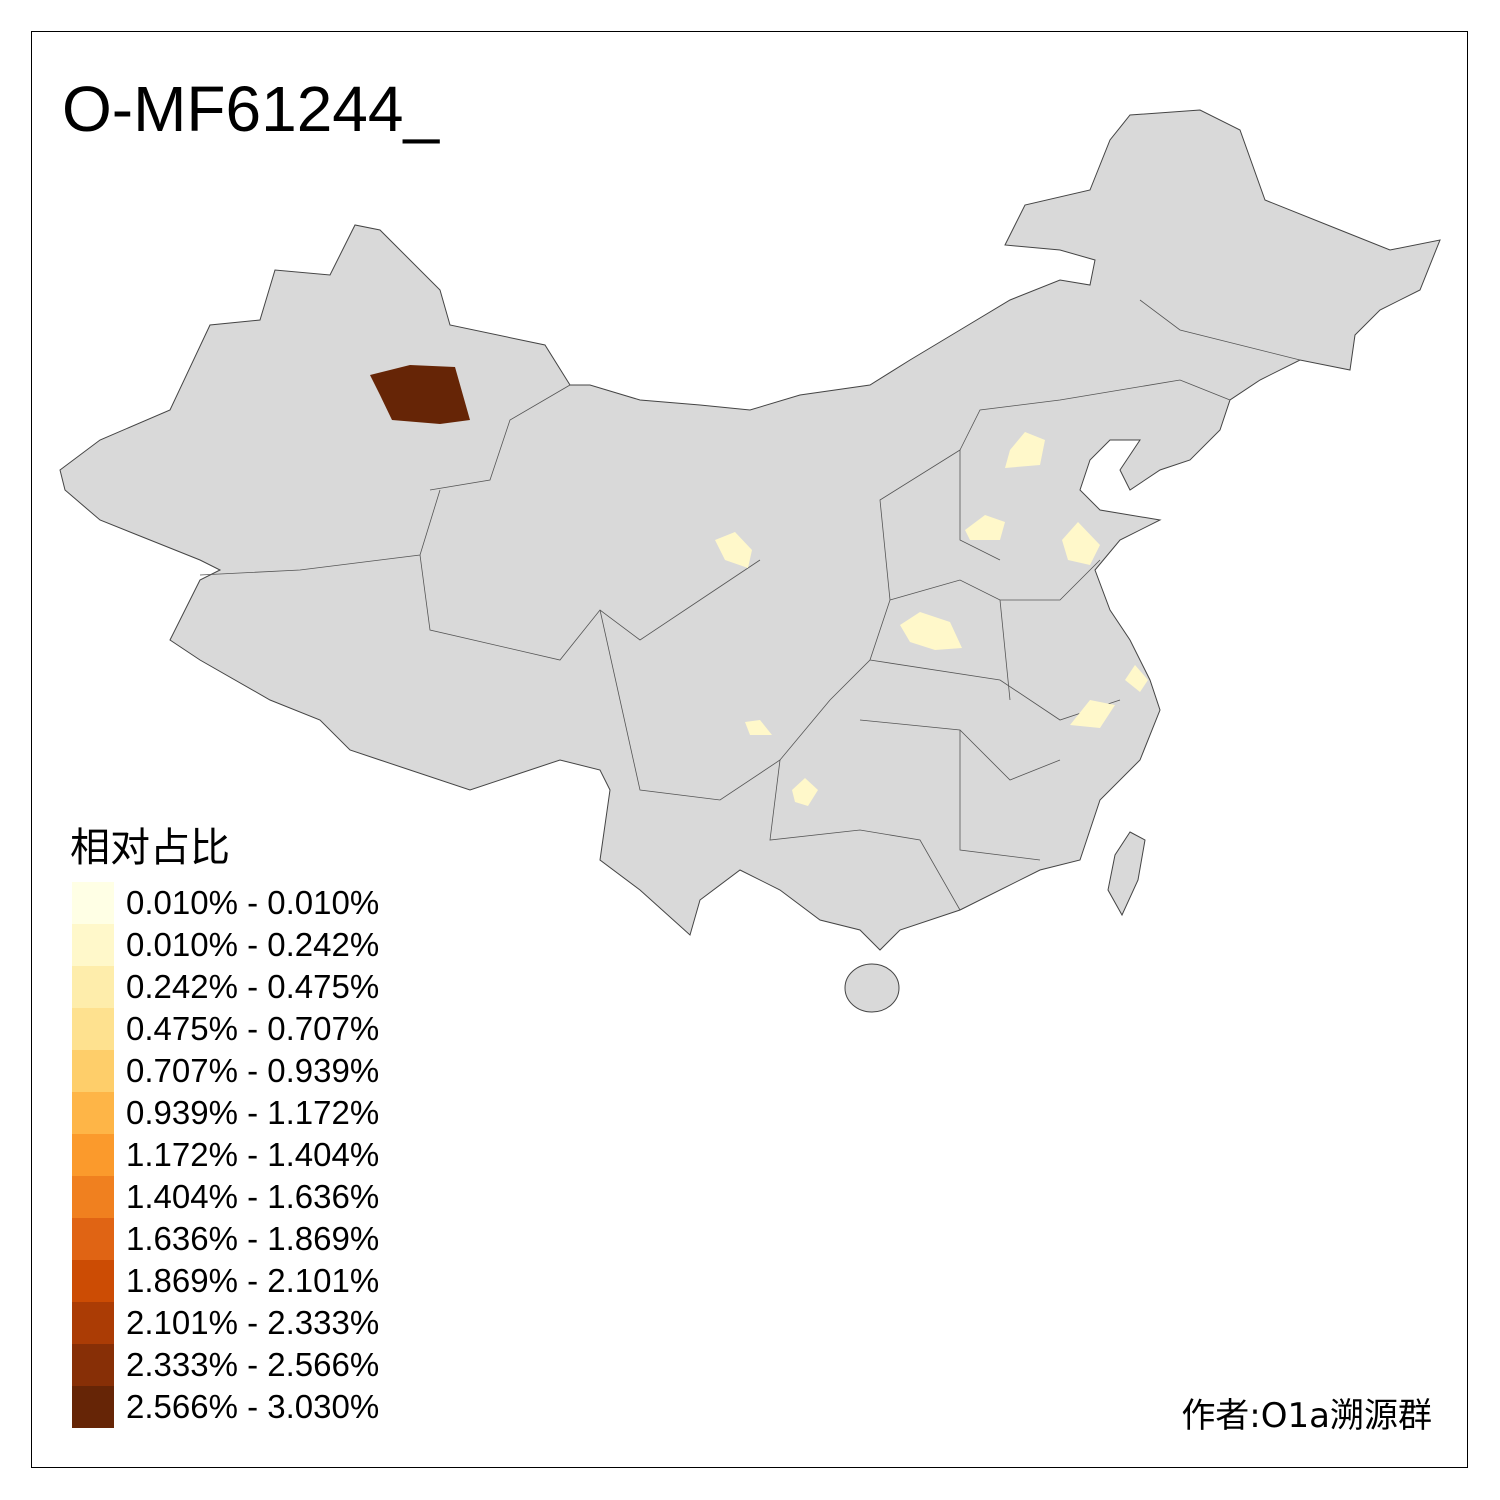 The height and width of the screenshot is (1500, 1500). I want to click on map-title: O-MF61244_, so click(251, 109).